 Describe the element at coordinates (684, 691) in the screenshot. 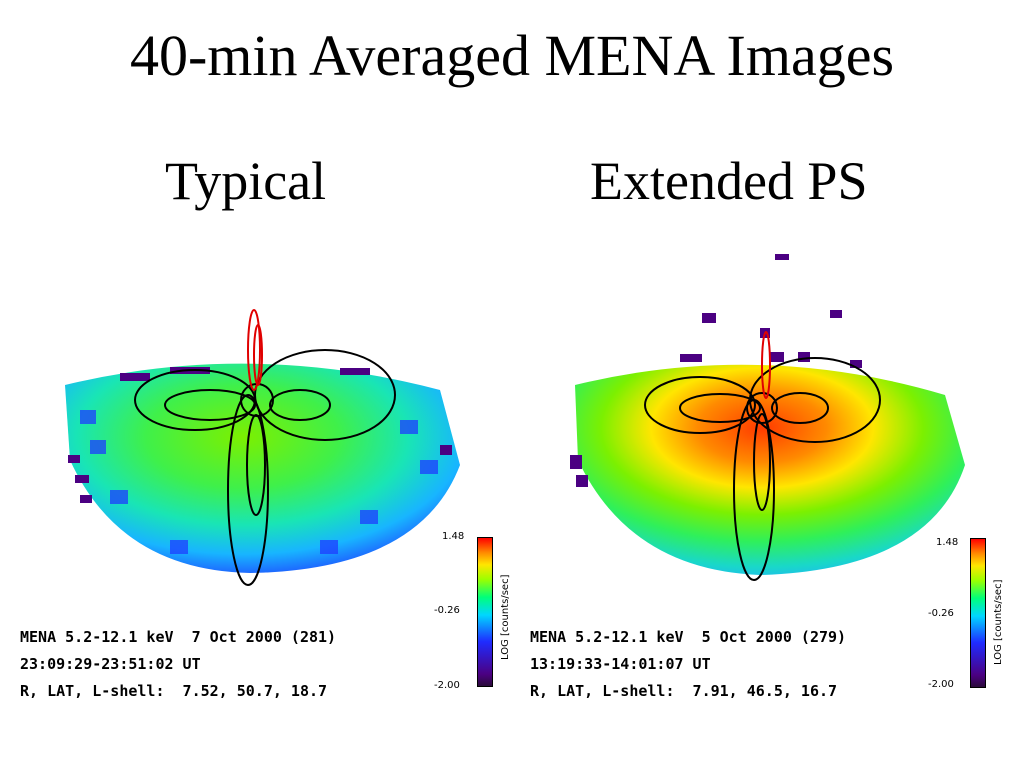

I see `info-line-position: R, LAT, L-shell: 7.91, 46.5, 16.7` at that location.